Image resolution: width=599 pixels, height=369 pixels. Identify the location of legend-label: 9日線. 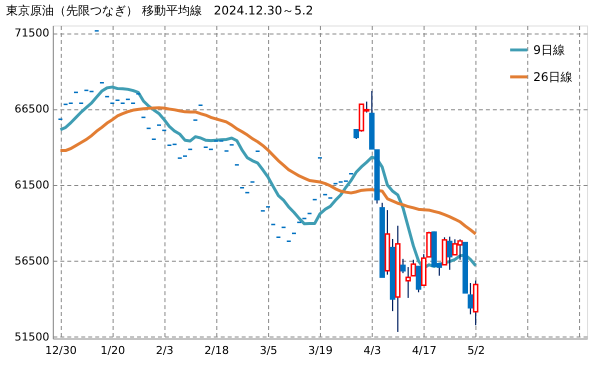
(549, 49).